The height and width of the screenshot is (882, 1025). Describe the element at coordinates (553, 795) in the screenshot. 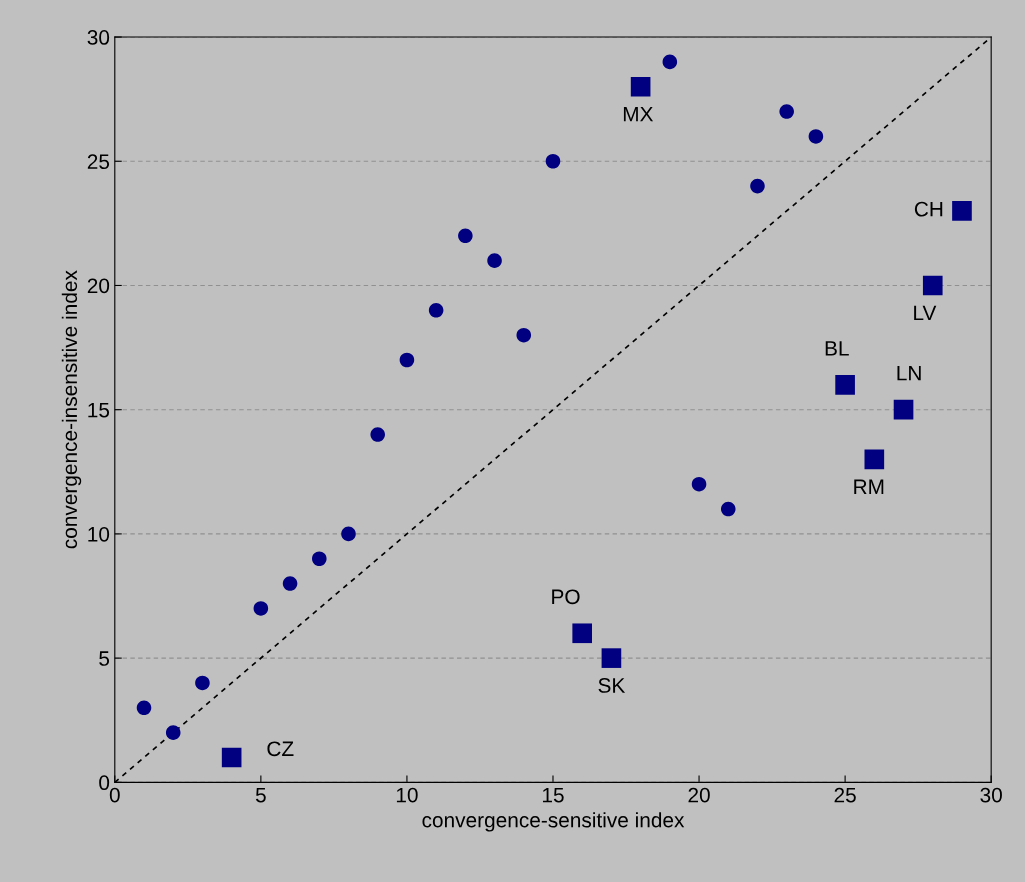

I see `x-tick-label: 15` at that location.